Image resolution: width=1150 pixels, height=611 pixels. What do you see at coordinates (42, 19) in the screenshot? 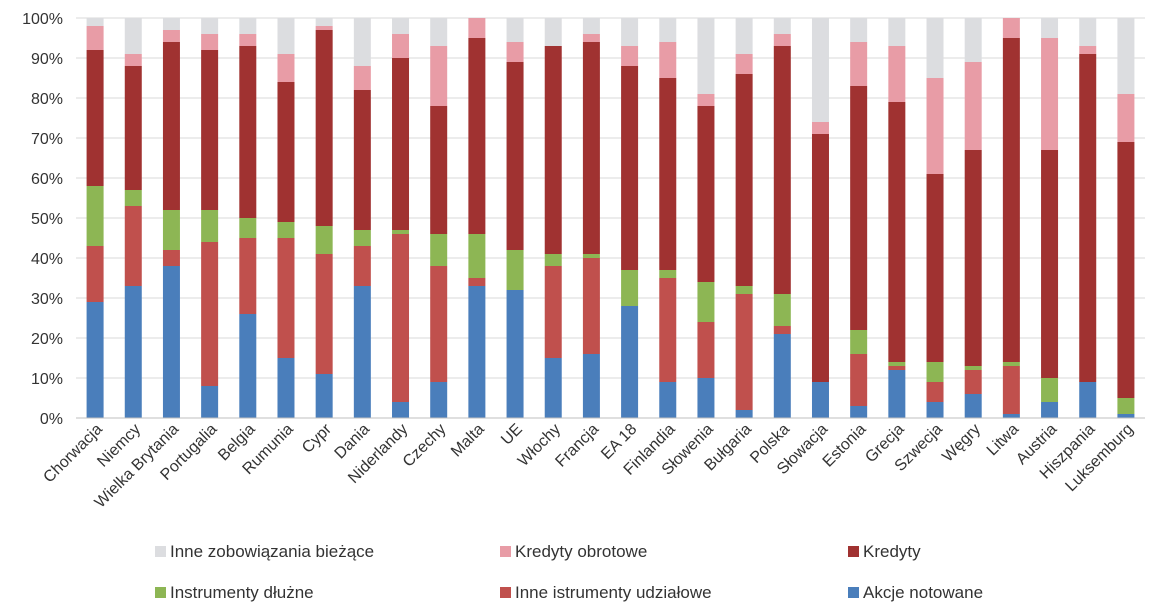
I see `y-tick-label: 100%` at bounding box center [42, 19].